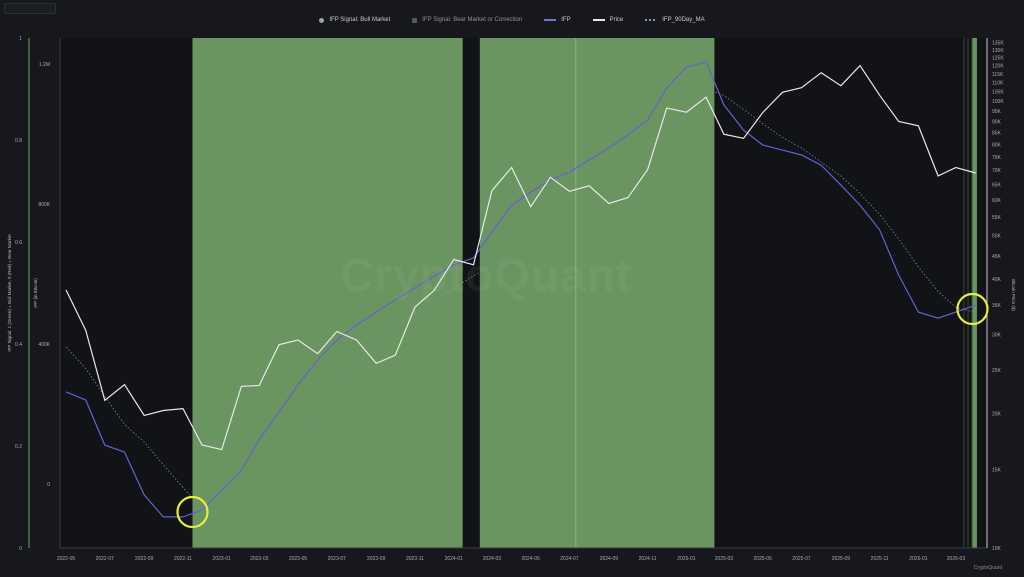 This screenshot has width=1024, height=577. I want to click on signal-tick-label: 0.6, so click(18, 243).